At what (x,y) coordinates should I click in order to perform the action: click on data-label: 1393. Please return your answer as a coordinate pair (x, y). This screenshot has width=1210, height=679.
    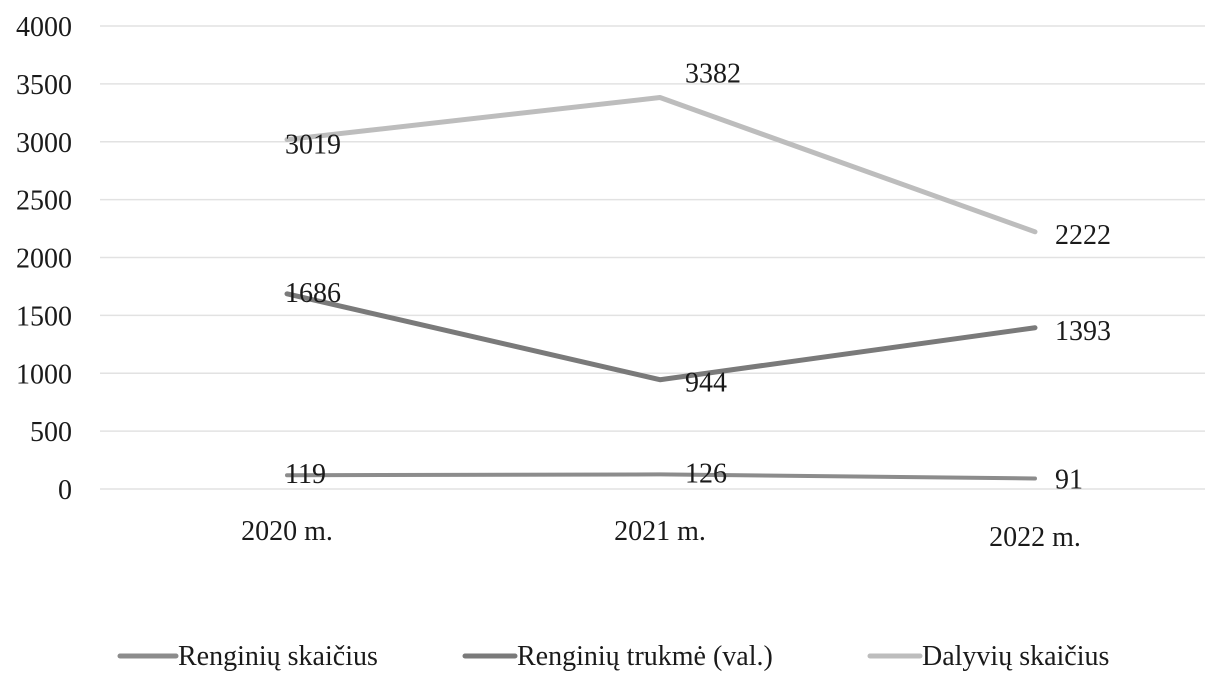
    Looking at the image, I should click on (1083, 331).